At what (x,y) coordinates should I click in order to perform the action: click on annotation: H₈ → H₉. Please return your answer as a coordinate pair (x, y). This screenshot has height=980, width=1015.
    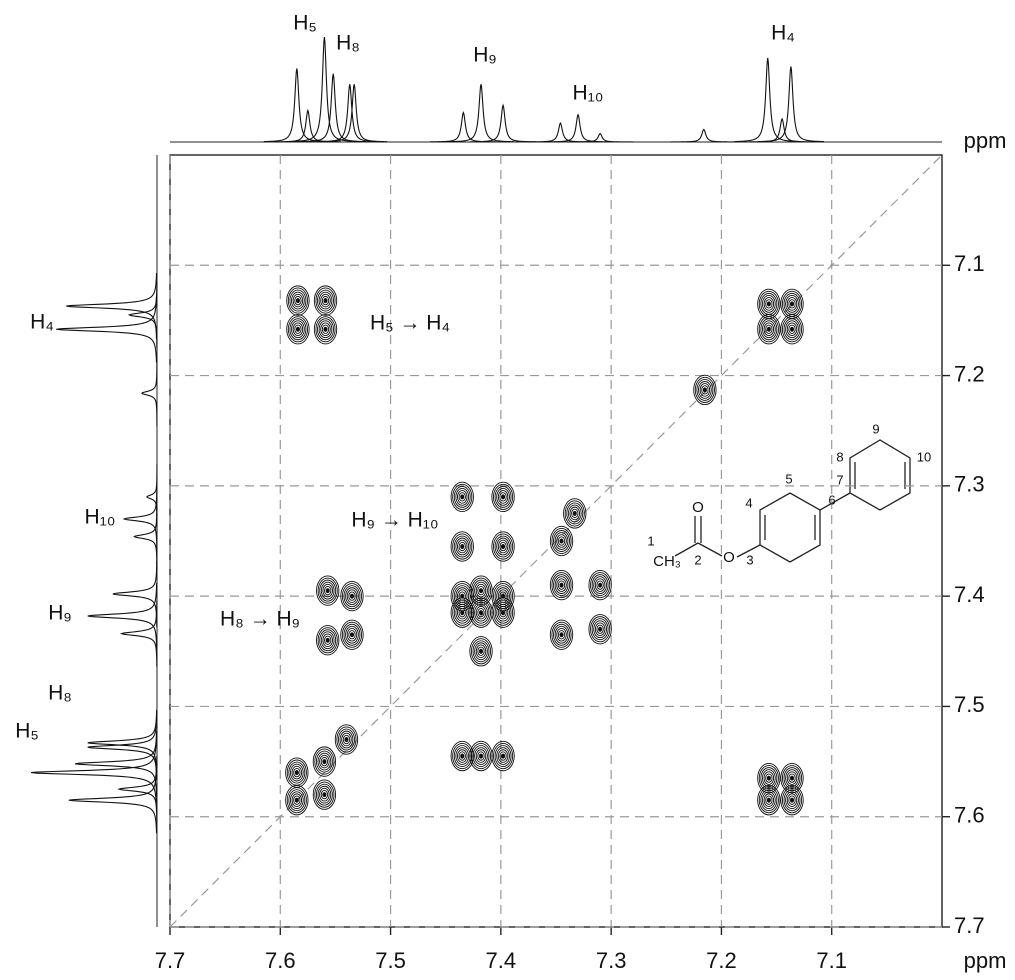
    Looking at the image, I should click on (260, 619).